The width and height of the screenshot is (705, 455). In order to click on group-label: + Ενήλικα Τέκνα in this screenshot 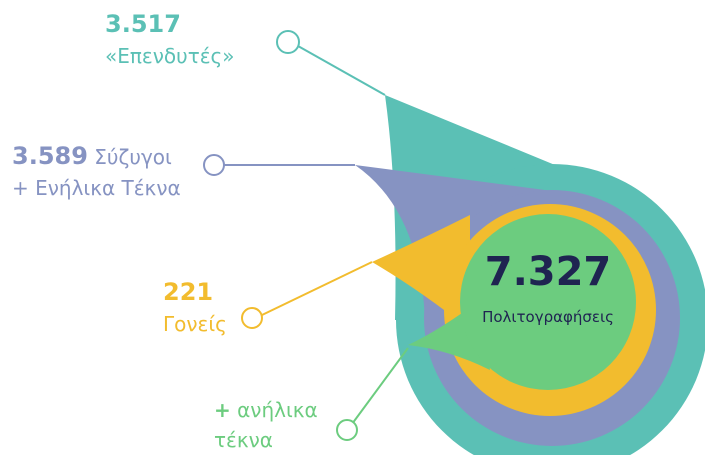, I will do `click(96, 188)`.